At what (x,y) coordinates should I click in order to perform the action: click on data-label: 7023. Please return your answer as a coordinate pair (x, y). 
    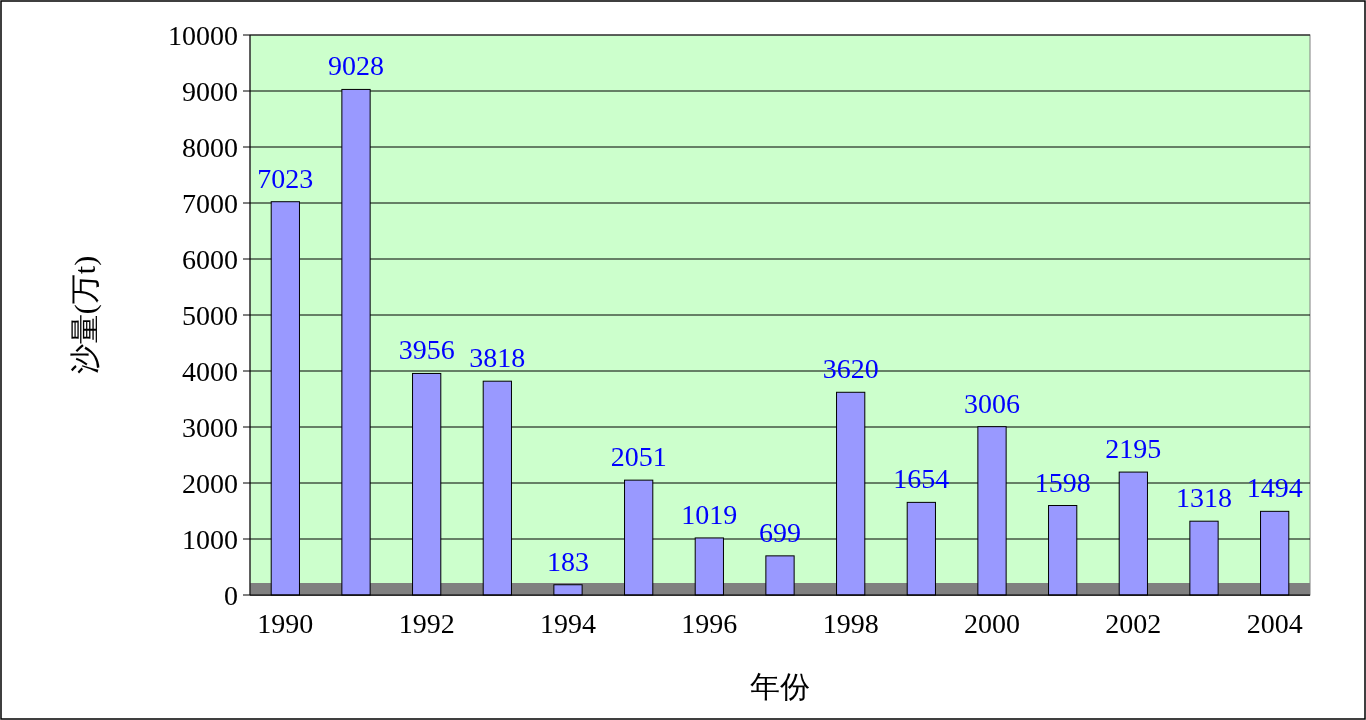
    Looking at the image, I should click on (285, 178).